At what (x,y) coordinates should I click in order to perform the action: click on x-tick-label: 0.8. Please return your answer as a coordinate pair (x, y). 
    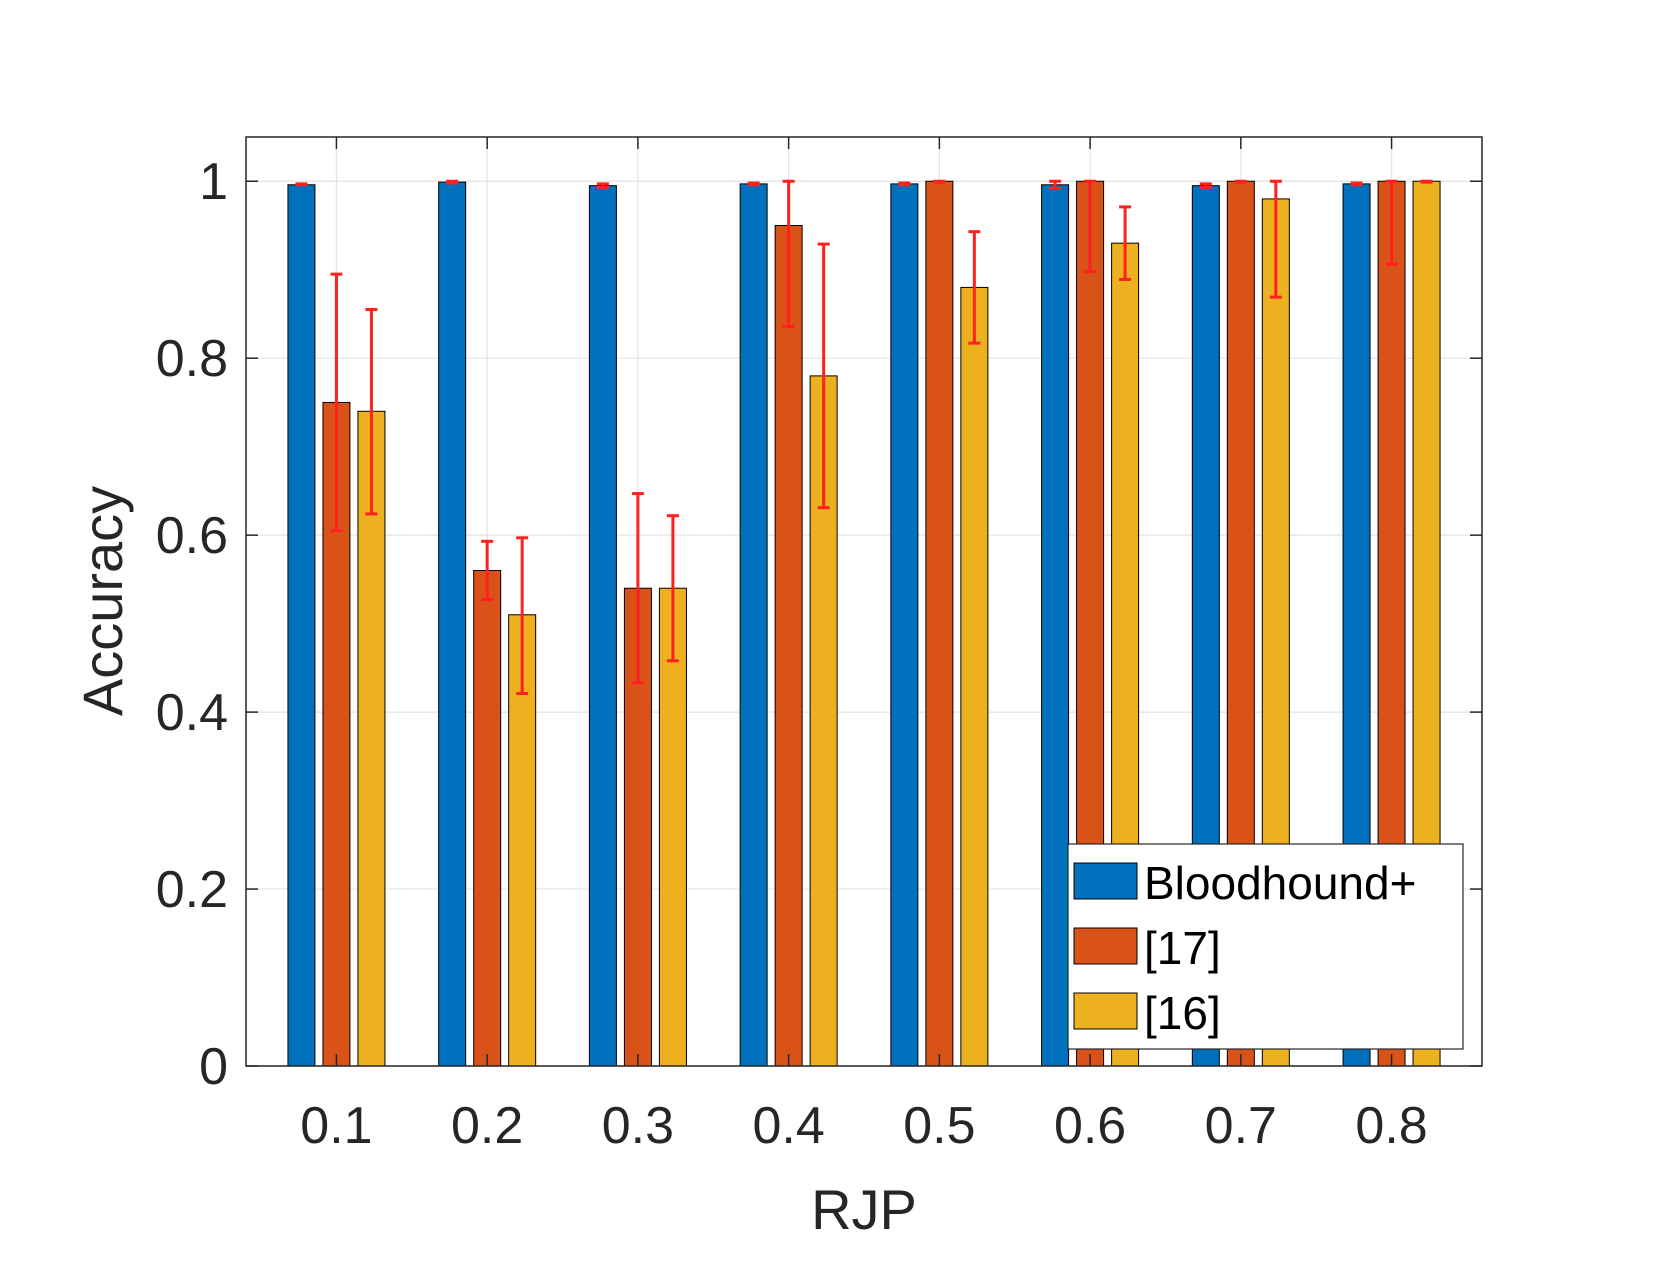
    Looking at the image, I should click on (1391, 1126).